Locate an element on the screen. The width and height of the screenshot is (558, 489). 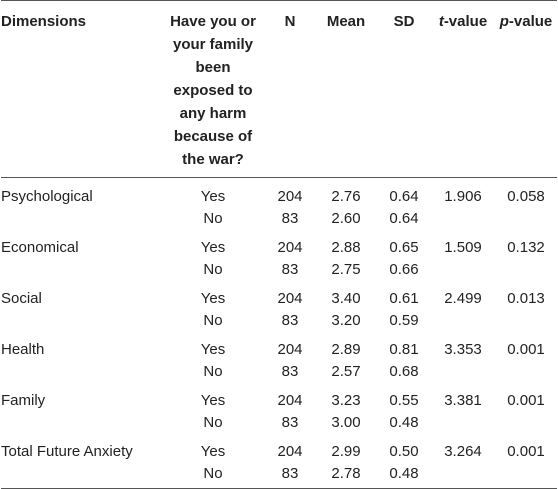
dimension-cell: Psychological is located at coordinates (47, 196).